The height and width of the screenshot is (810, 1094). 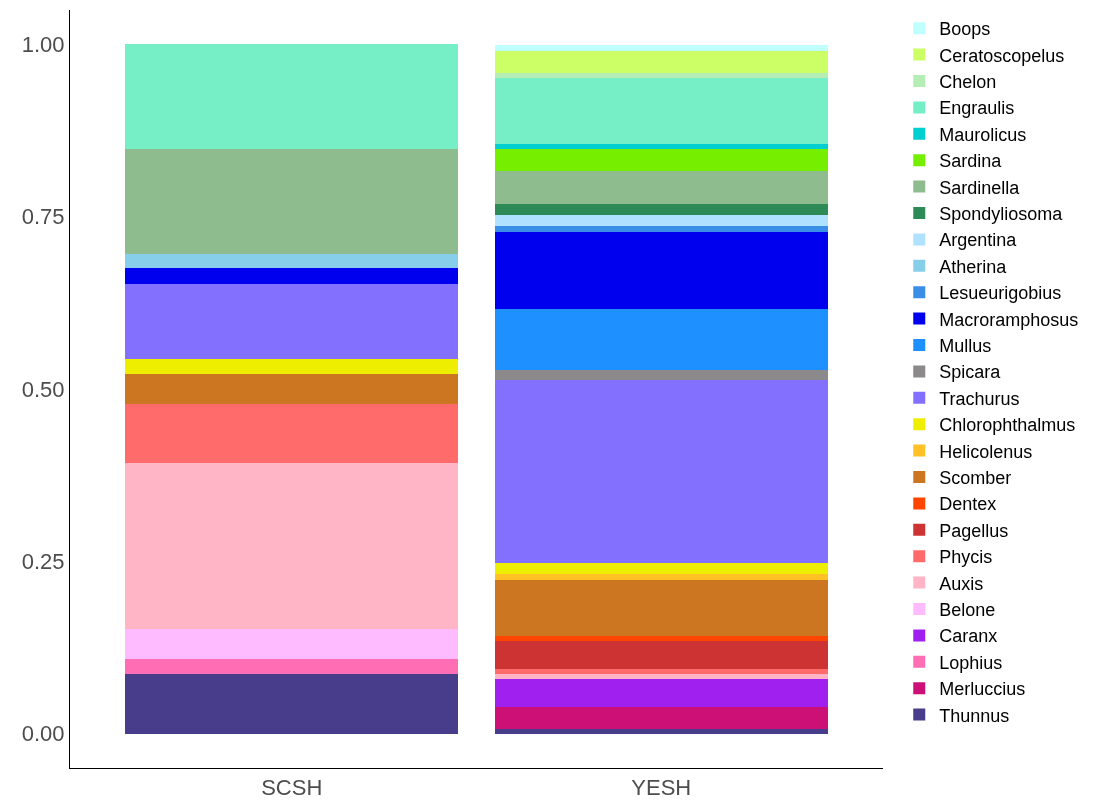 I want to click on legend-label: Spondyliosoma, so click(x=1001, y=214).